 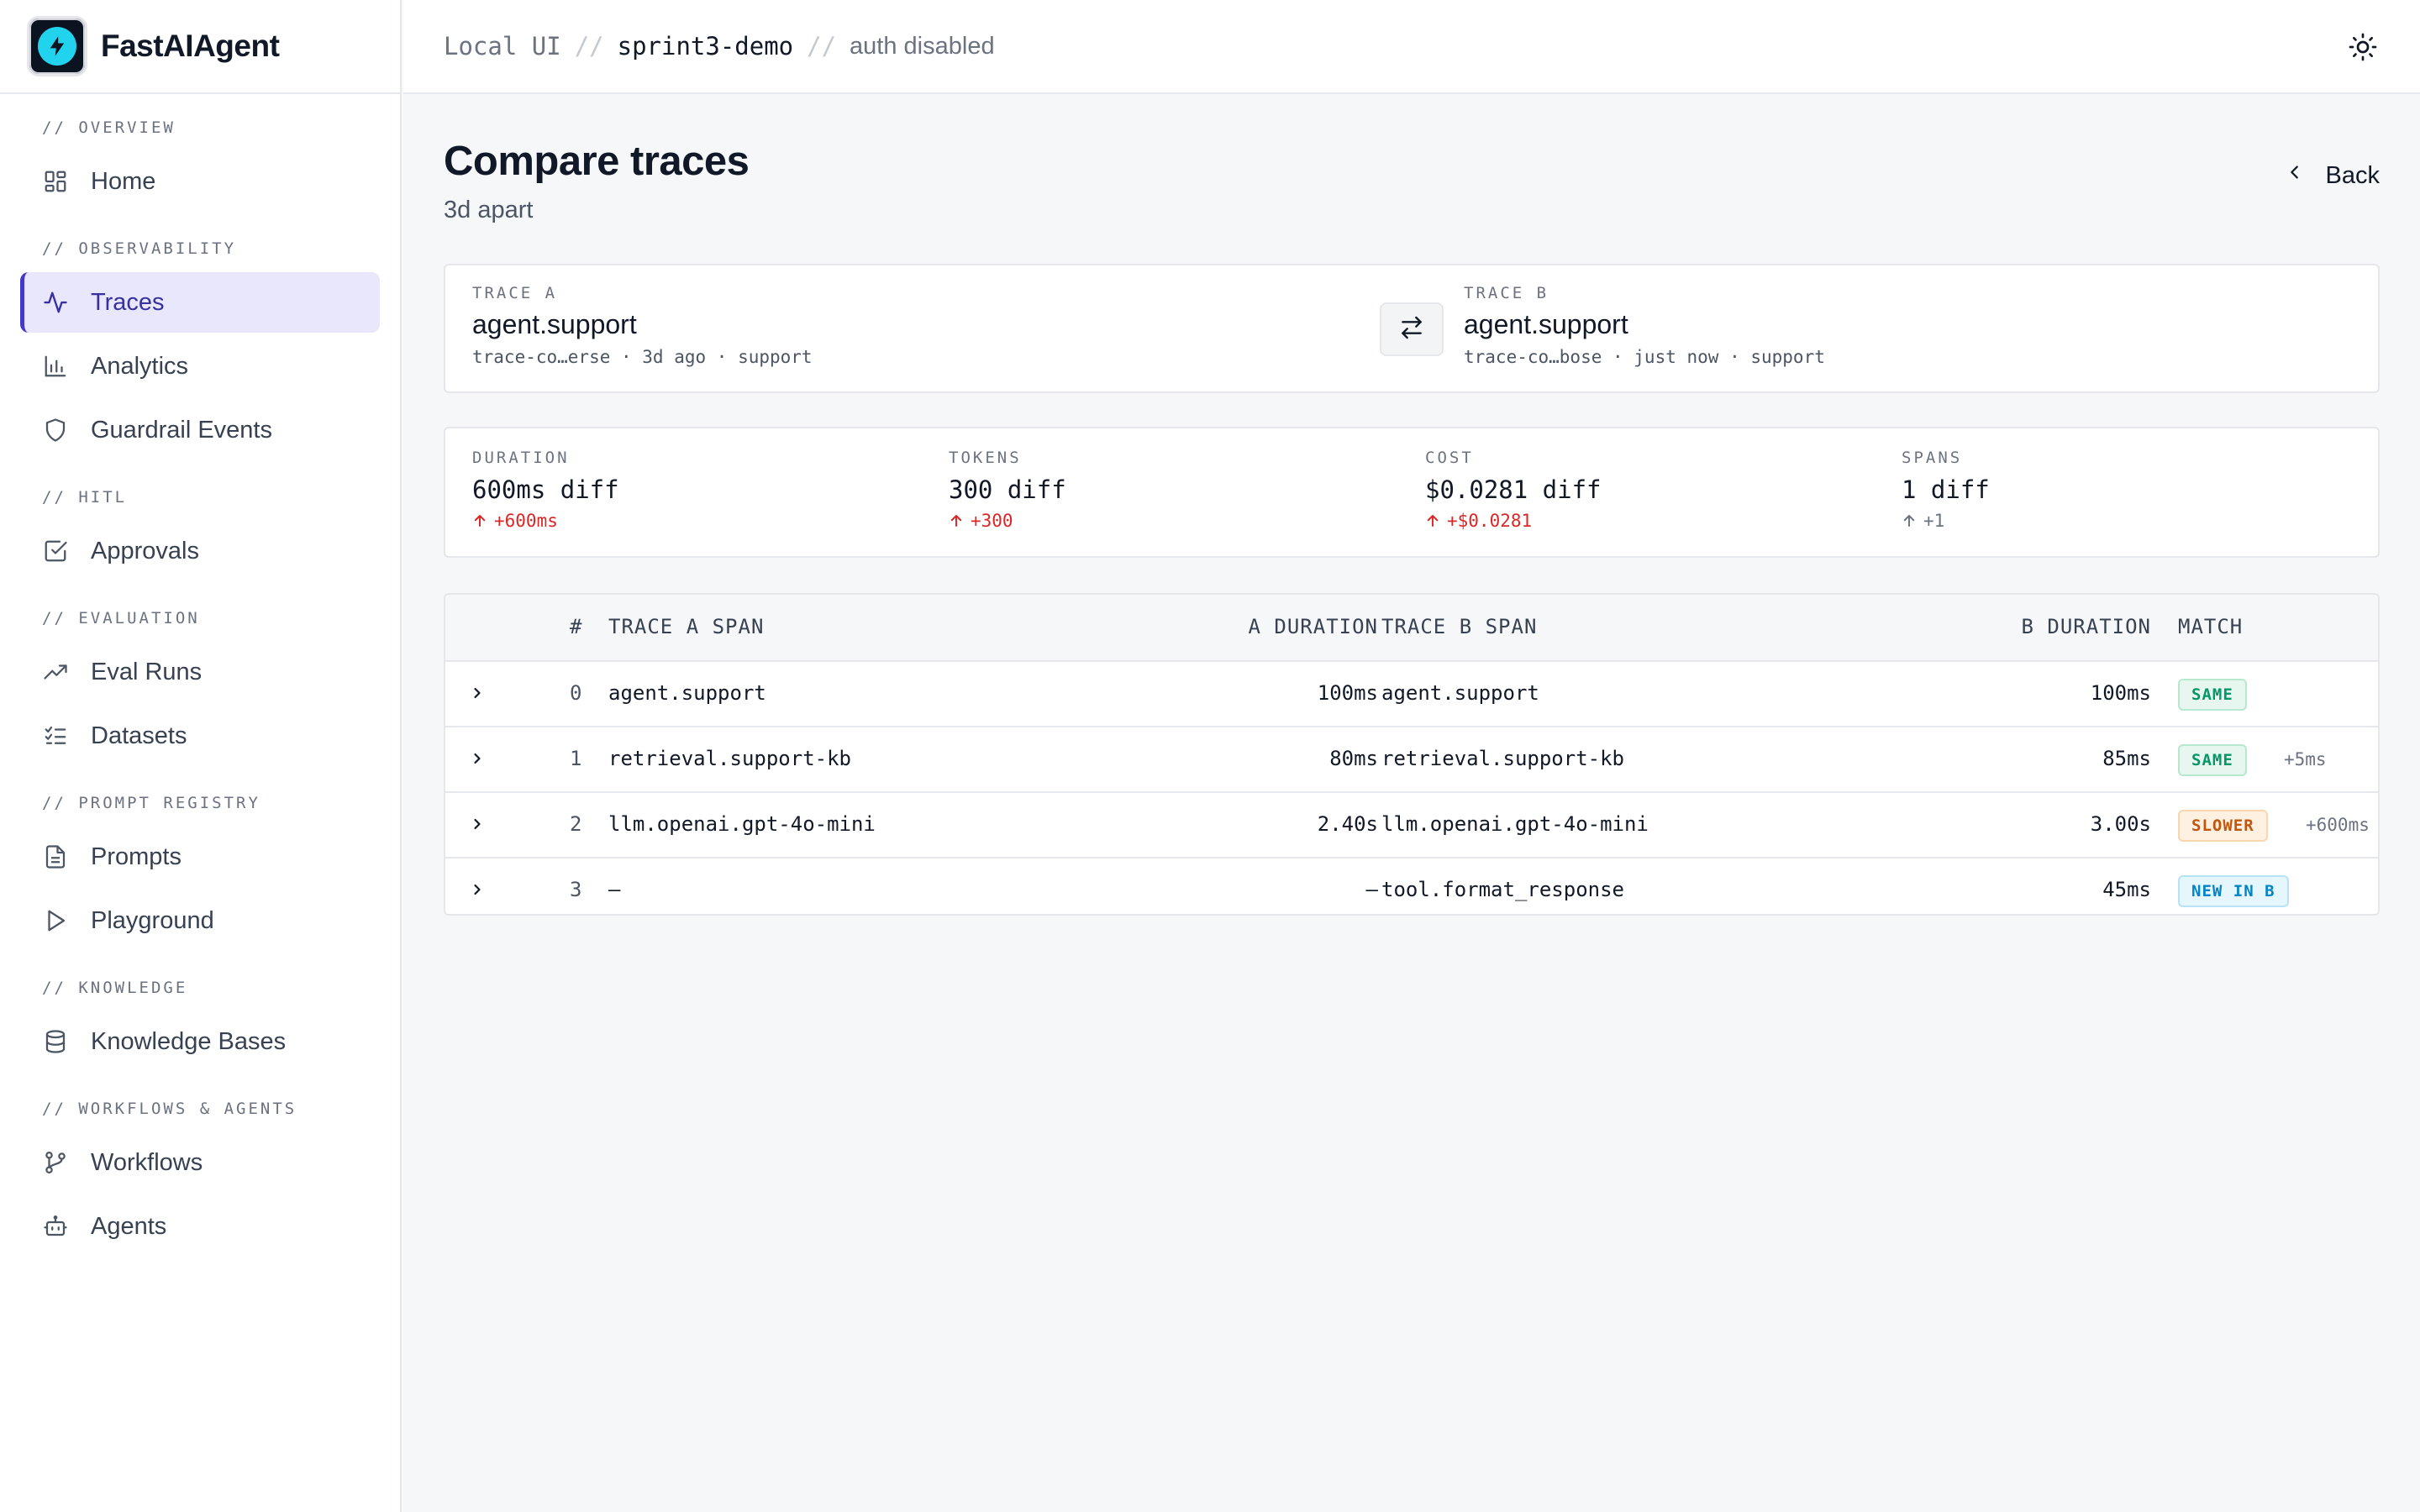 What do you see at coordinates (687, 693) in the screenshot?
I see `trace-a-span-name: agent.support` at bounding box center [687, 693].